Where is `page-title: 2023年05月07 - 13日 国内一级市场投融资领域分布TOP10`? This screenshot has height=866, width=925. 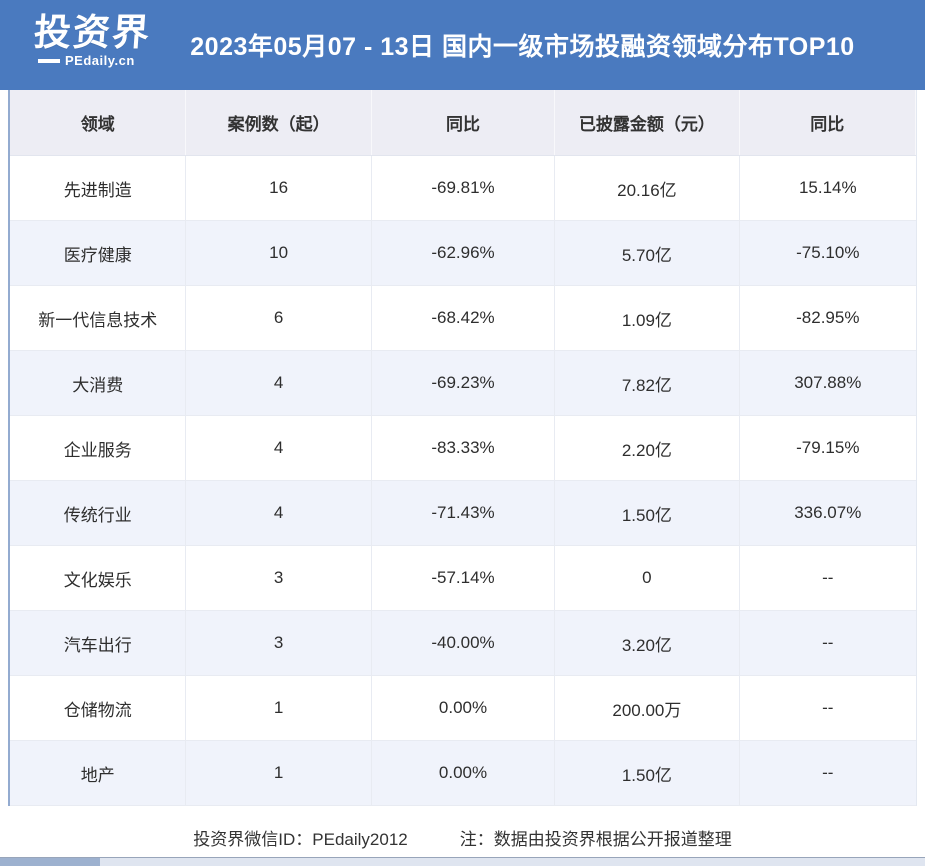 page-title: 2023年05月07 - 13日 国内一级市场投融资领域分布TOP10 is located at coordinates (522, 47).